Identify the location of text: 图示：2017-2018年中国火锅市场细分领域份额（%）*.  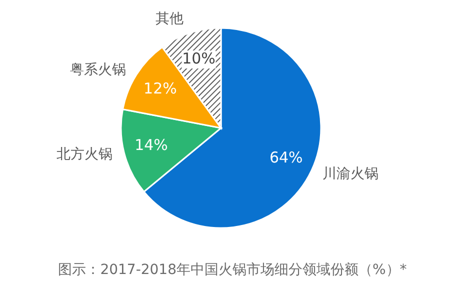
(232, 270).